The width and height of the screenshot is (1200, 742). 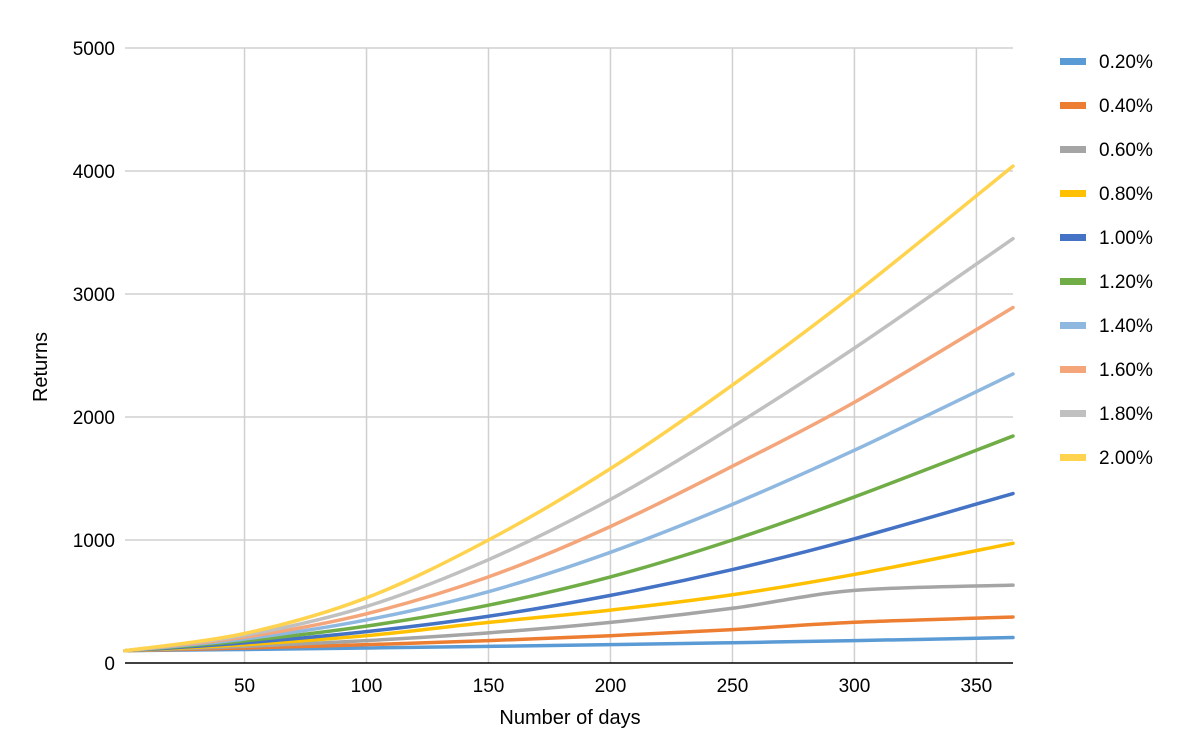 What do you see at coordinates (977, 686) in the screenshot?
I see `x-tick-label: 350` at bounding box center [977, 686].